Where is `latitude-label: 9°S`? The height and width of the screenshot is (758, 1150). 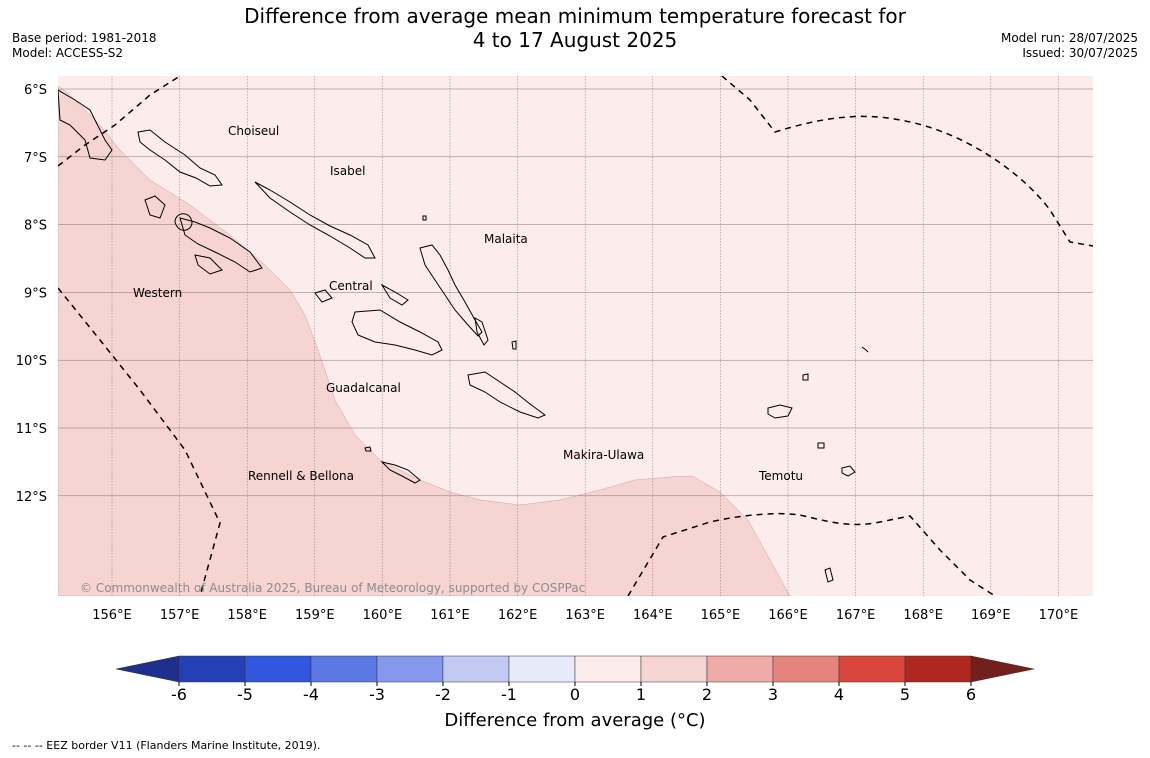
latitude-label: 9°S is located at coordinates (35, 293).